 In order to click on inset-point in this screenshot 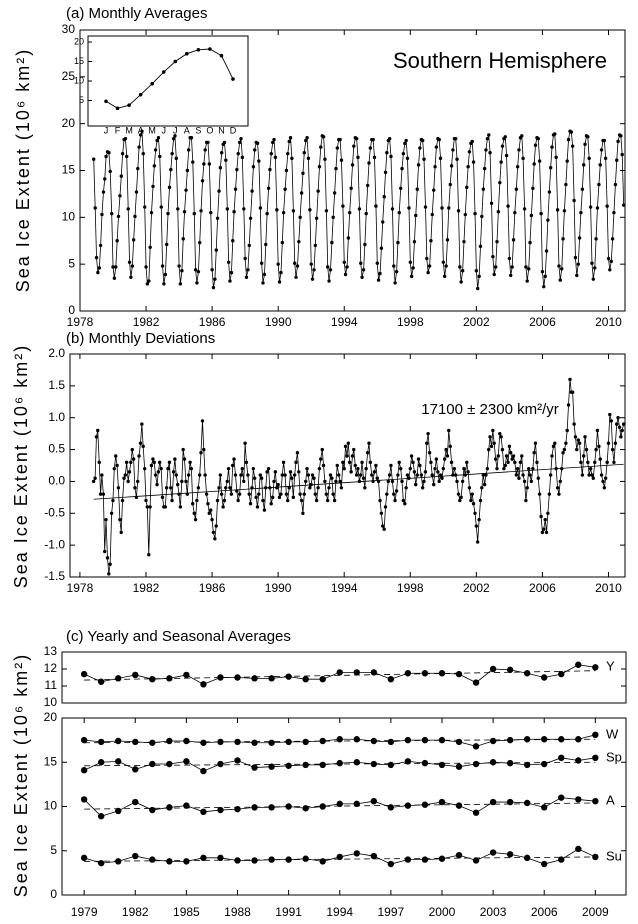, I will do `click(117, 108)`.